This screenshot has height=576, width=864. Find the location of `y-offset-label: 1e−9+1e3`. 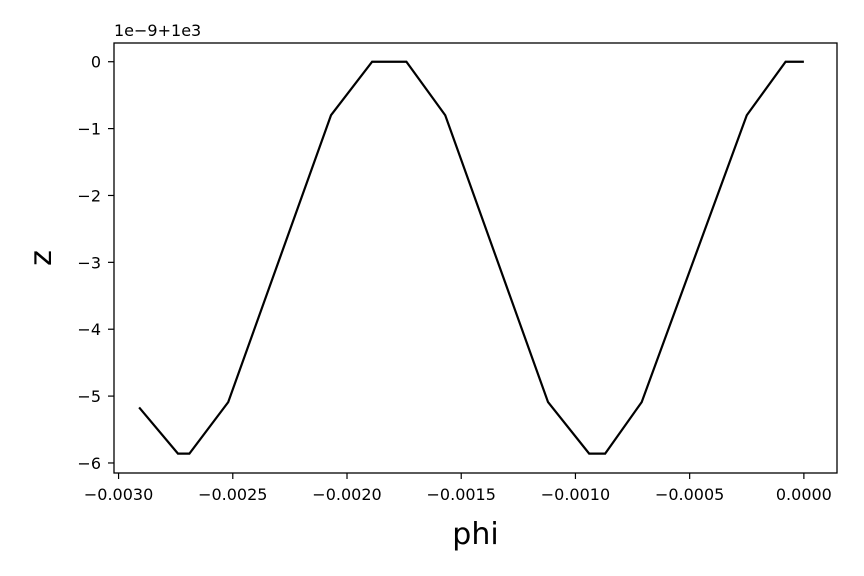

y-offset-label: 1e−9+1e3 is located at coordinates (157, 30).